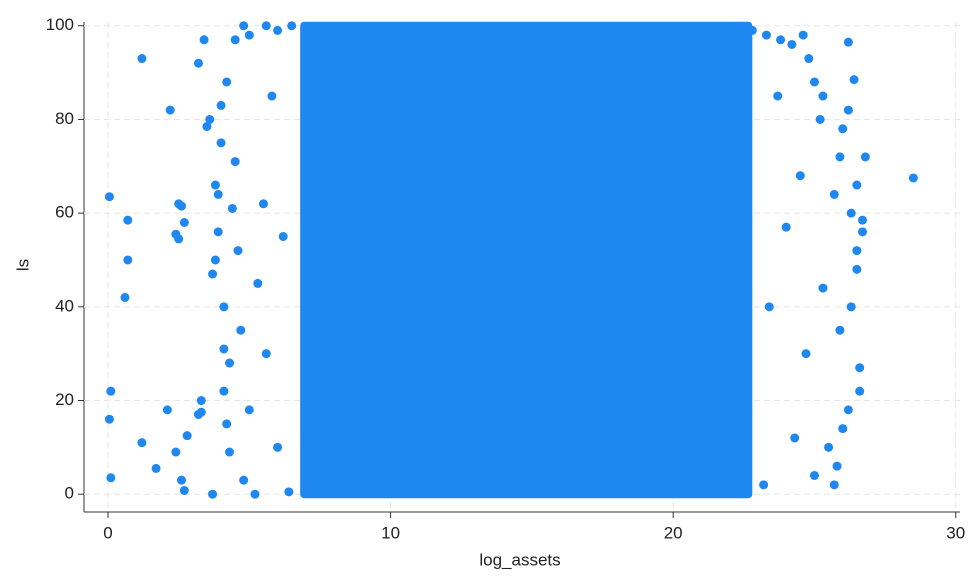 This screenshot has height=578, width=972. Describe the element at coordinates (64, 212) in the screenshot. I see `y-tick-label: 60` at that location.